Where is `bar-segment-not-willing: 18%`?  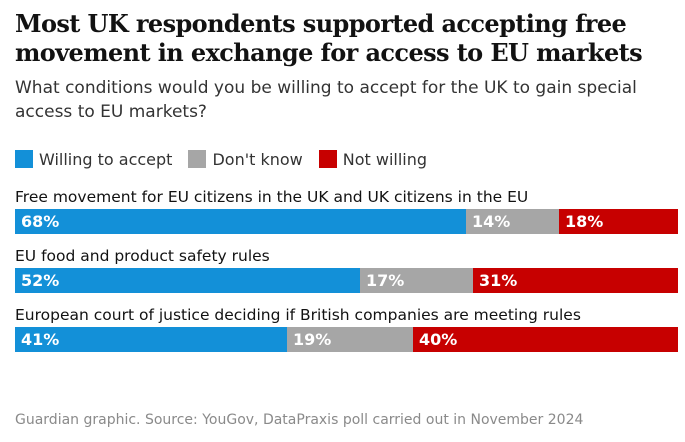 bar-segment-not-willing: 18% is located at coordinates (618, 221).